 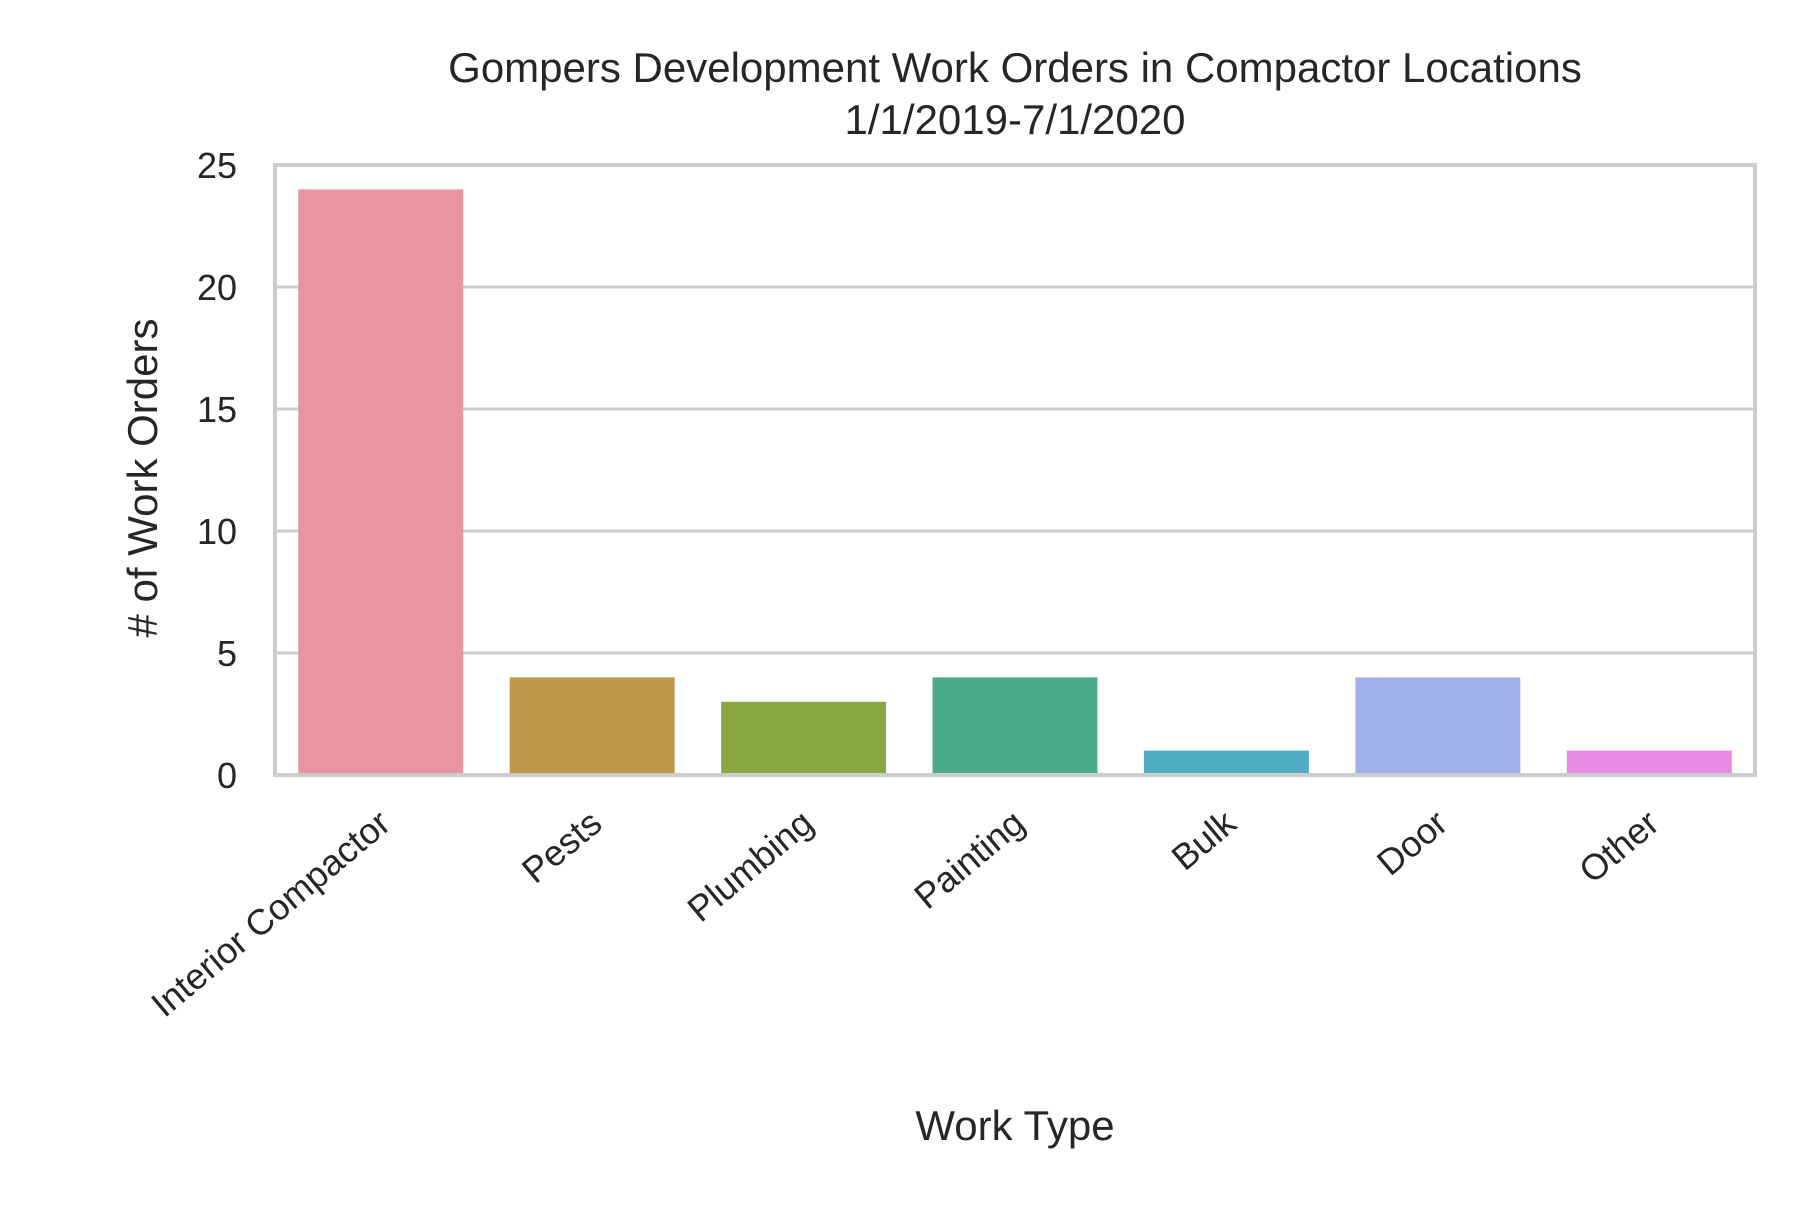 What do you see at coordinates (561, 846) in the screenshot?
I see `x-tick-label: Pests` at bounding box center [561, 846].